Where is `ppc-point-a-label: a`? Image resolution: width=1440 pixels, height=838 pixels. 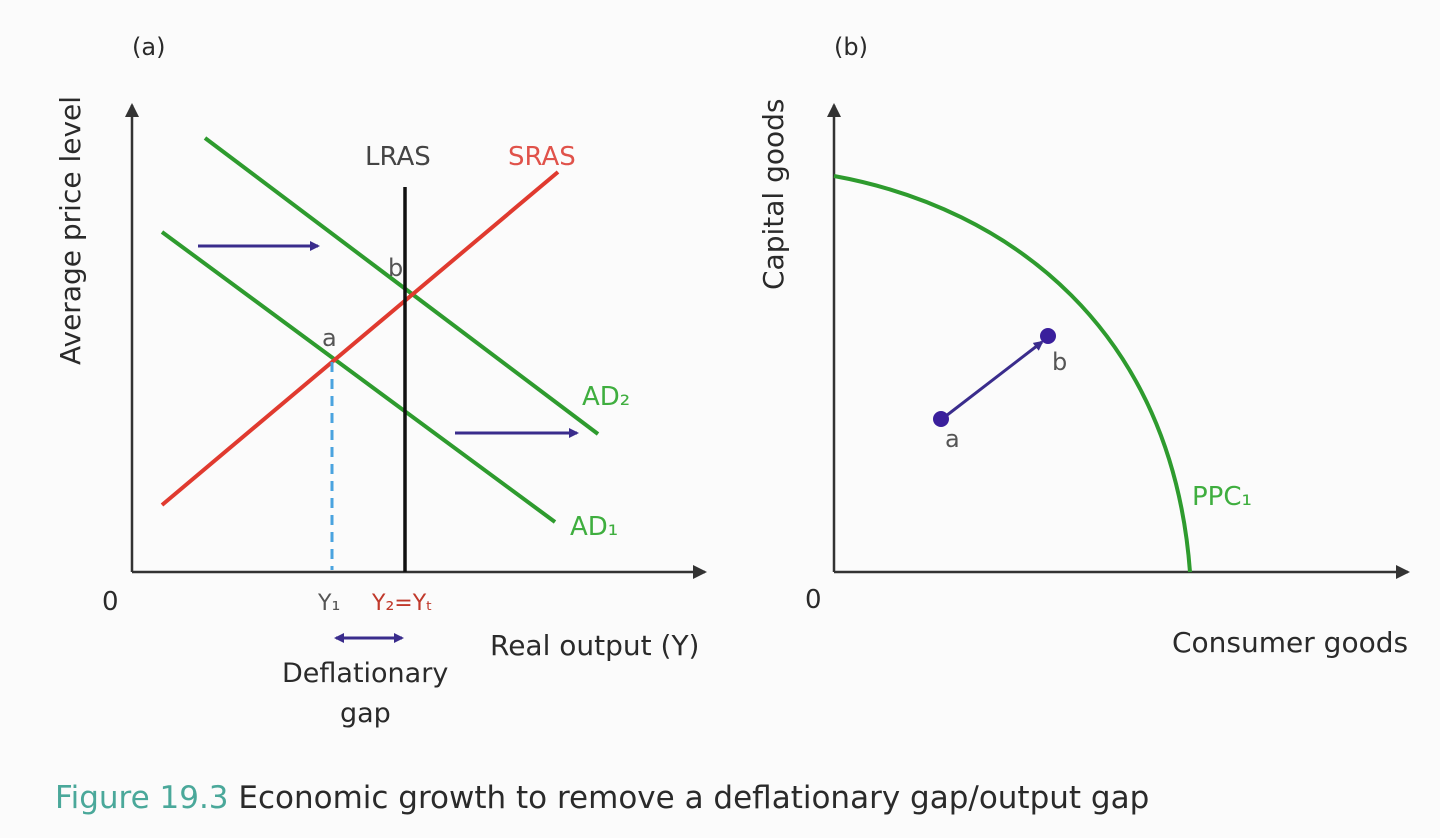
ppc-point-a-label: a is located at coordinates (952, 439).